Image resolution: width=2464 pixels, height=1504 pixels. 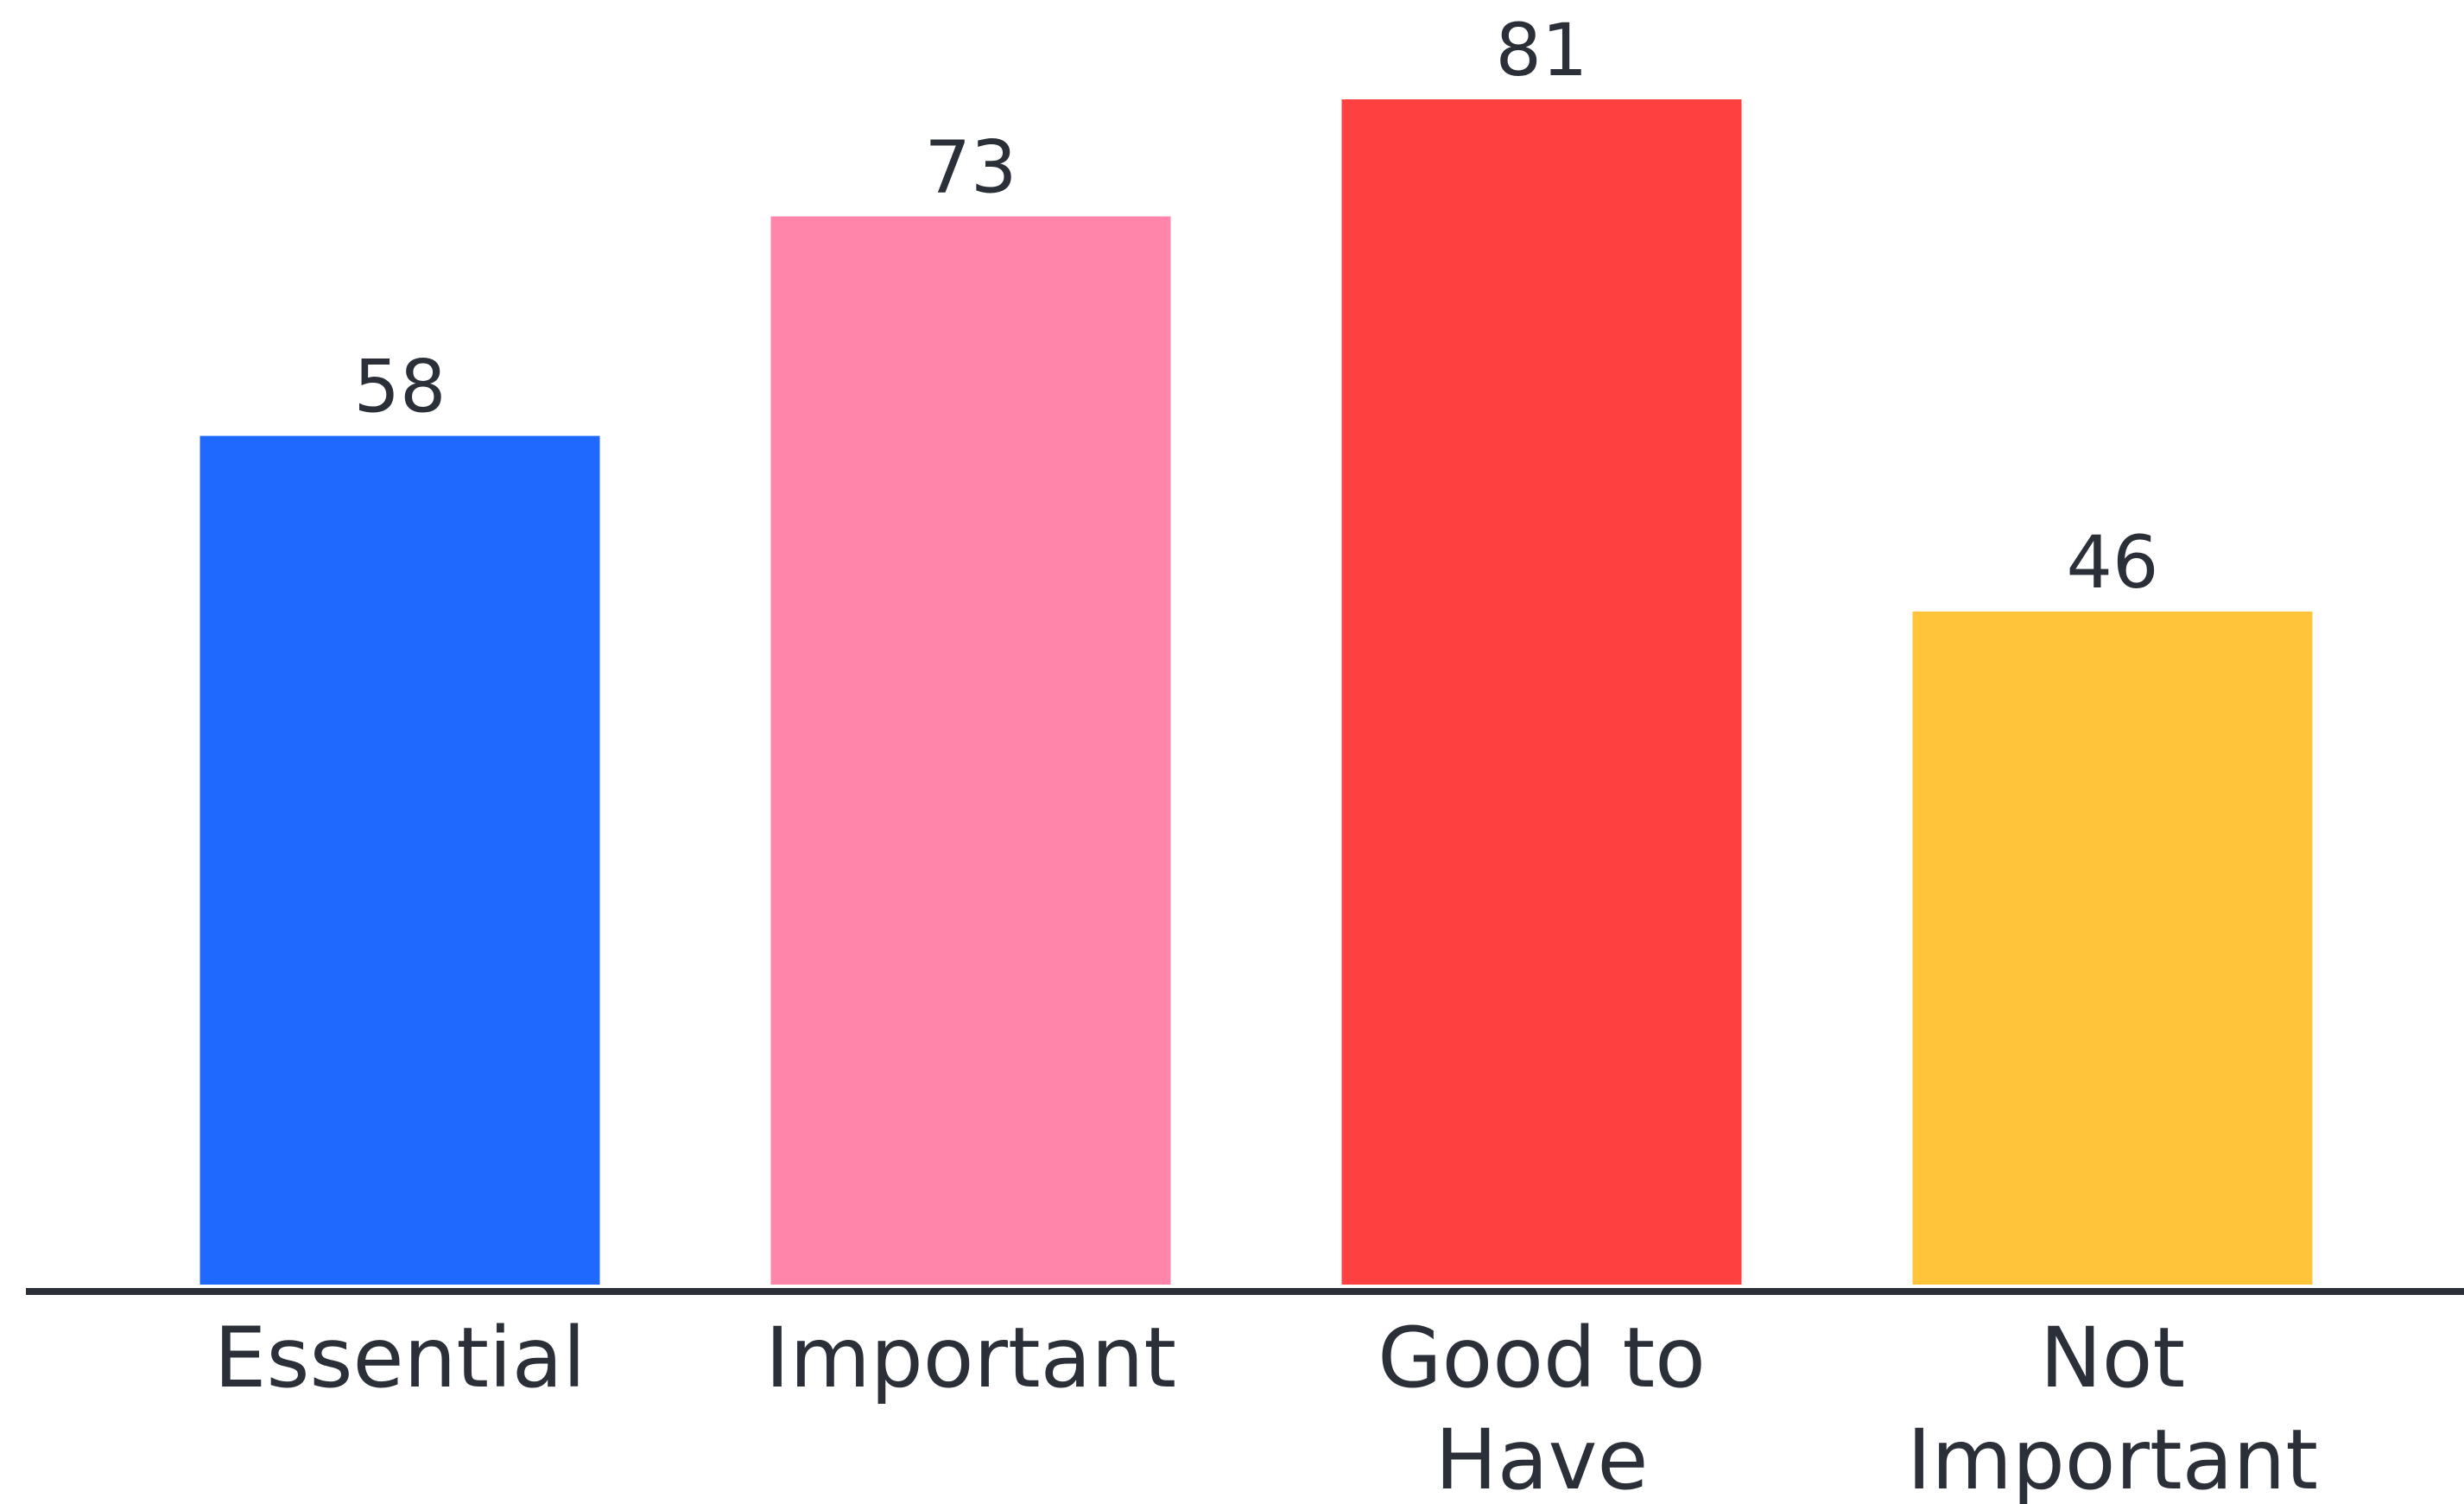 I want to click on x-tick-label-0: Essential, so click(x=400, y=1358).